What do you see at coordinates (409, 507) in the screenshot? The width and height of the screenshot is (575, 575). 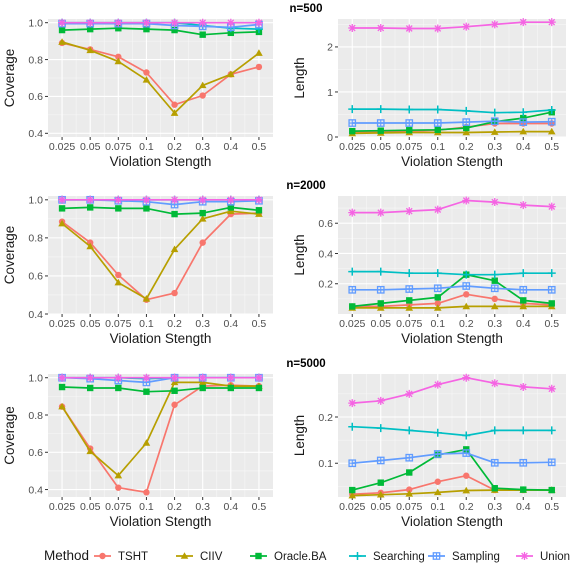 I see `x-tick-label: 0.075` at bounding box center [409, 507].